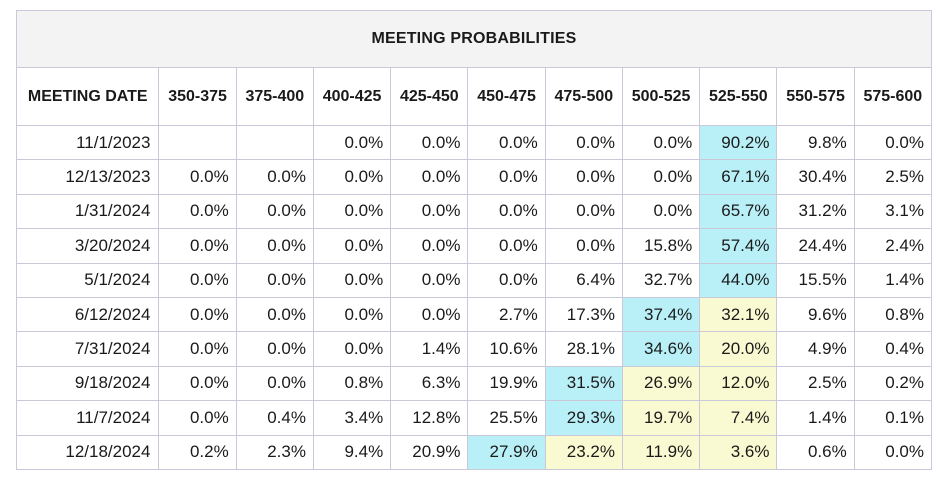 The height and width of the screenshot is (483, 941). I want to click on meeting-date-cell: 11/7/2024, so click(87, 418).